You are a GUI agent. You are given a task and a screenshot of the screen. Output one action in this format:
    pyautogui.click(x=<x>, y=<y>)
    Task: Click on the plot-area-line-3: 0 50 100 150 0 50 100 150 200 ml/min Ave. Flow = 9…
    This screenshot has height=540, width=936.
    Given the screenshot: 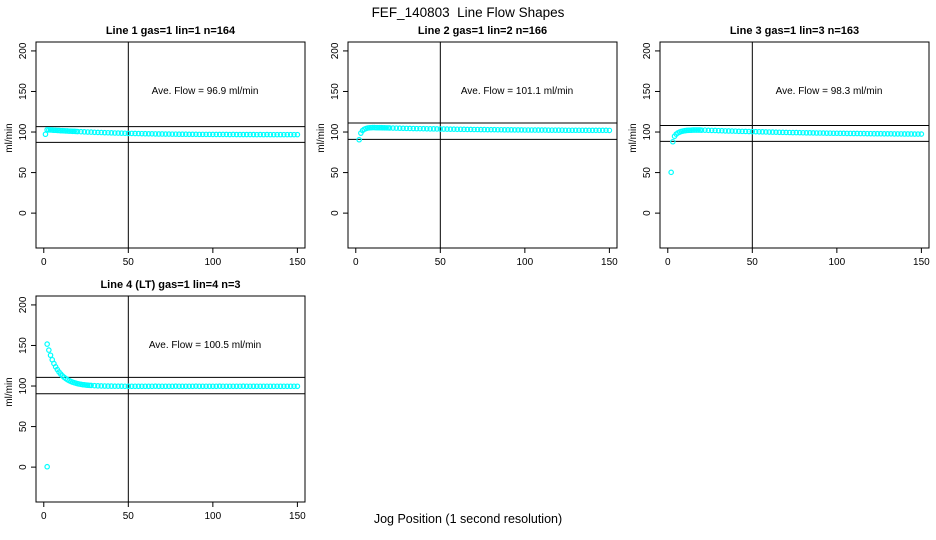 What is the action you would take?
    pyautogui.click(x=779, y=154)
    